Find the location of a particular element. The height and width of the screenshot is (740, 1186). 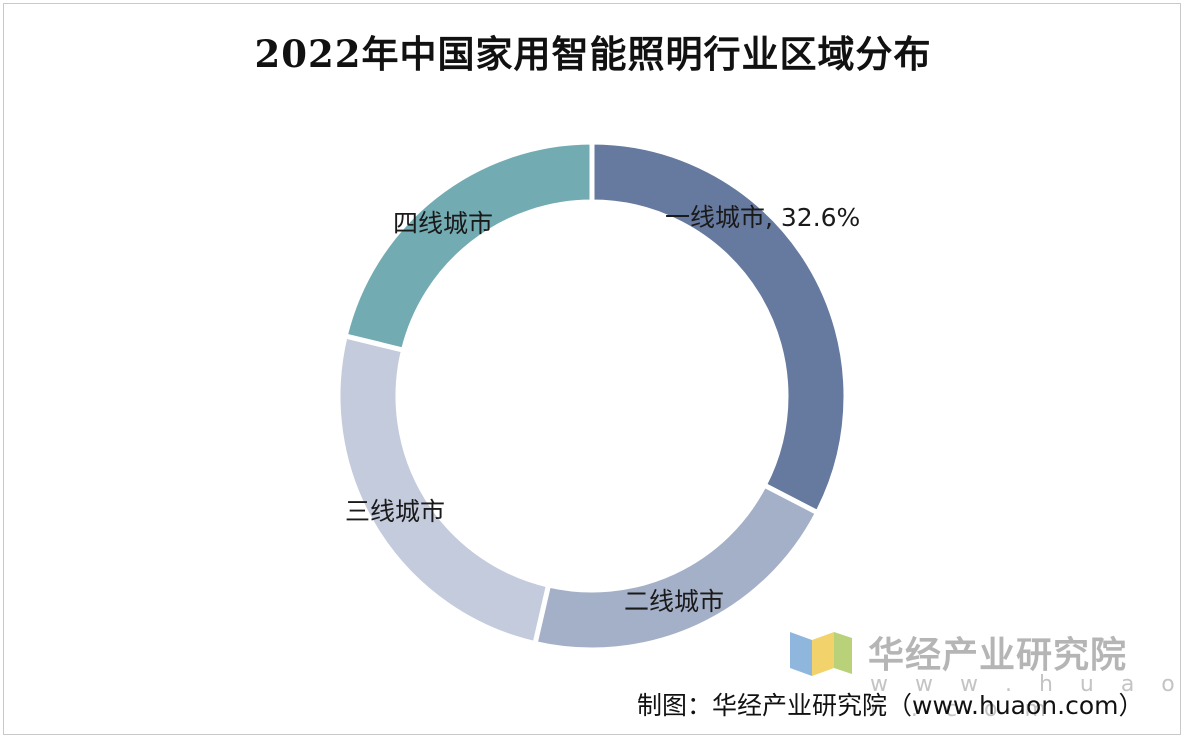

slice-label-4: 四线城市 is located at coordinates (443, 223).